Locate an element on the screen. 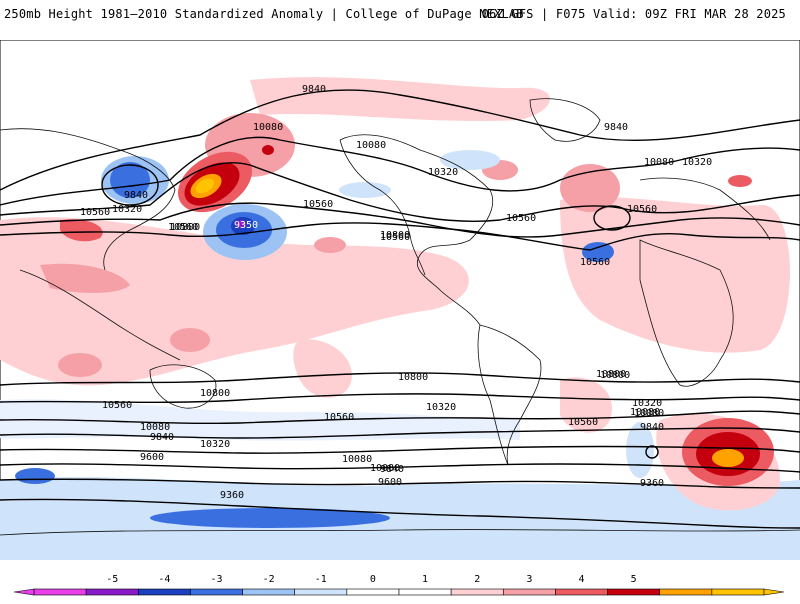 The width and height of the screenshot is (800, 604). colorbar-tick-label: -2 is located at coordinates (269, 579).